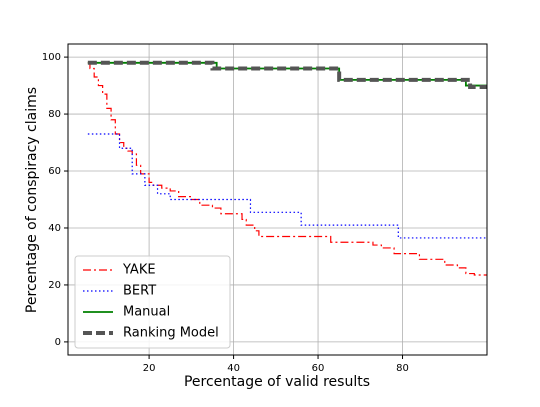  What do you see at coordinates (149, 368) in the screenshot?
I see `x-tick-label: 20` at bounding box center [149, 368].